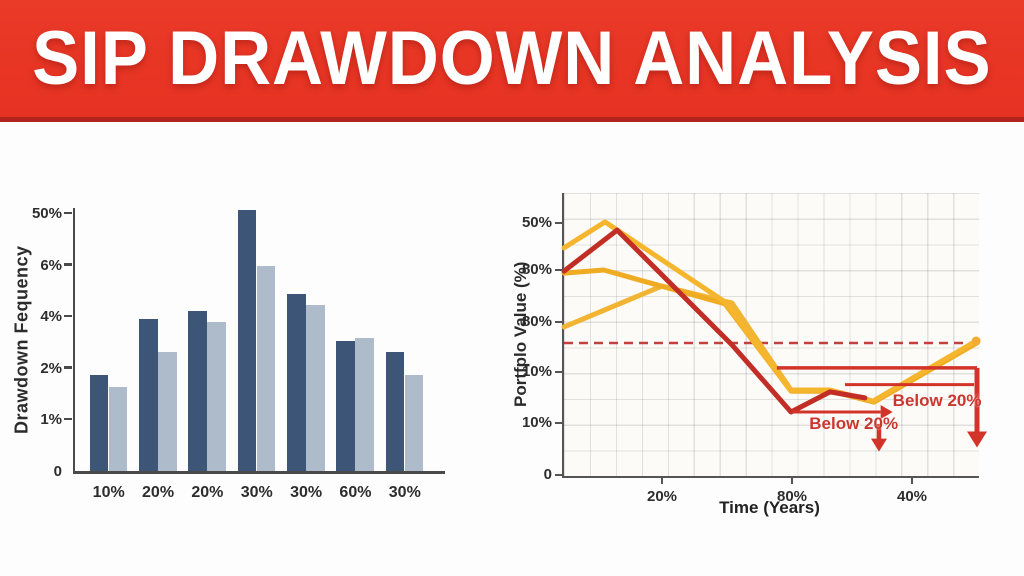 This screenshot has width=1024, height=576. What do you see at coordinates (57, 471) in the screenshot?
I see `bar-chart-y-tick-label: 0` at bounding box center [57, 471].